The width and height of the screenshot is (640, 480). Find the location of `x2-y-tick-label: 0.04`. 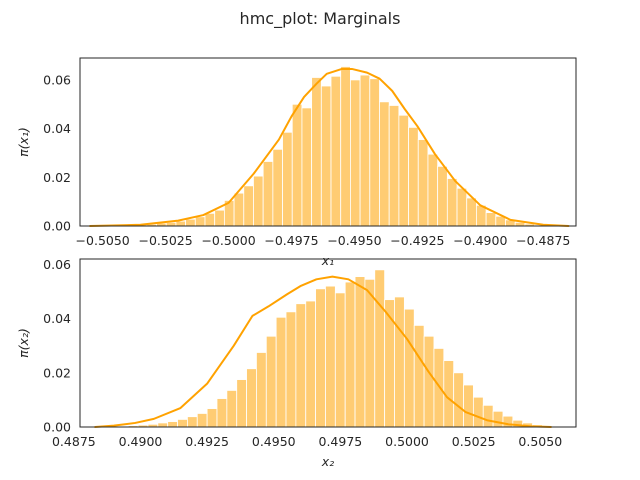

x2-y-tick-label: 0.04 is located at coordinates (57, 318).